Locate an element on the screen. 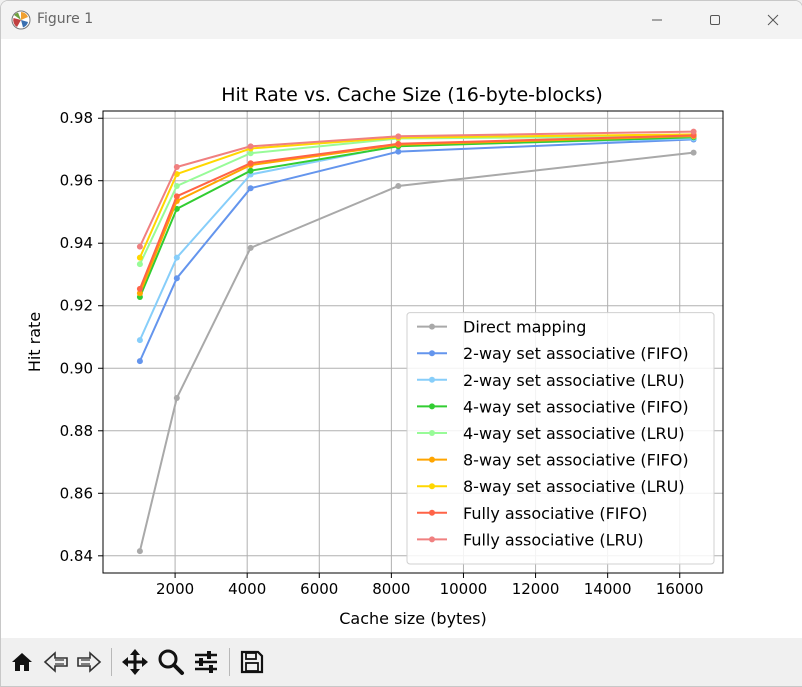  forward-arrow-icon is located at coordinates (89, 662).